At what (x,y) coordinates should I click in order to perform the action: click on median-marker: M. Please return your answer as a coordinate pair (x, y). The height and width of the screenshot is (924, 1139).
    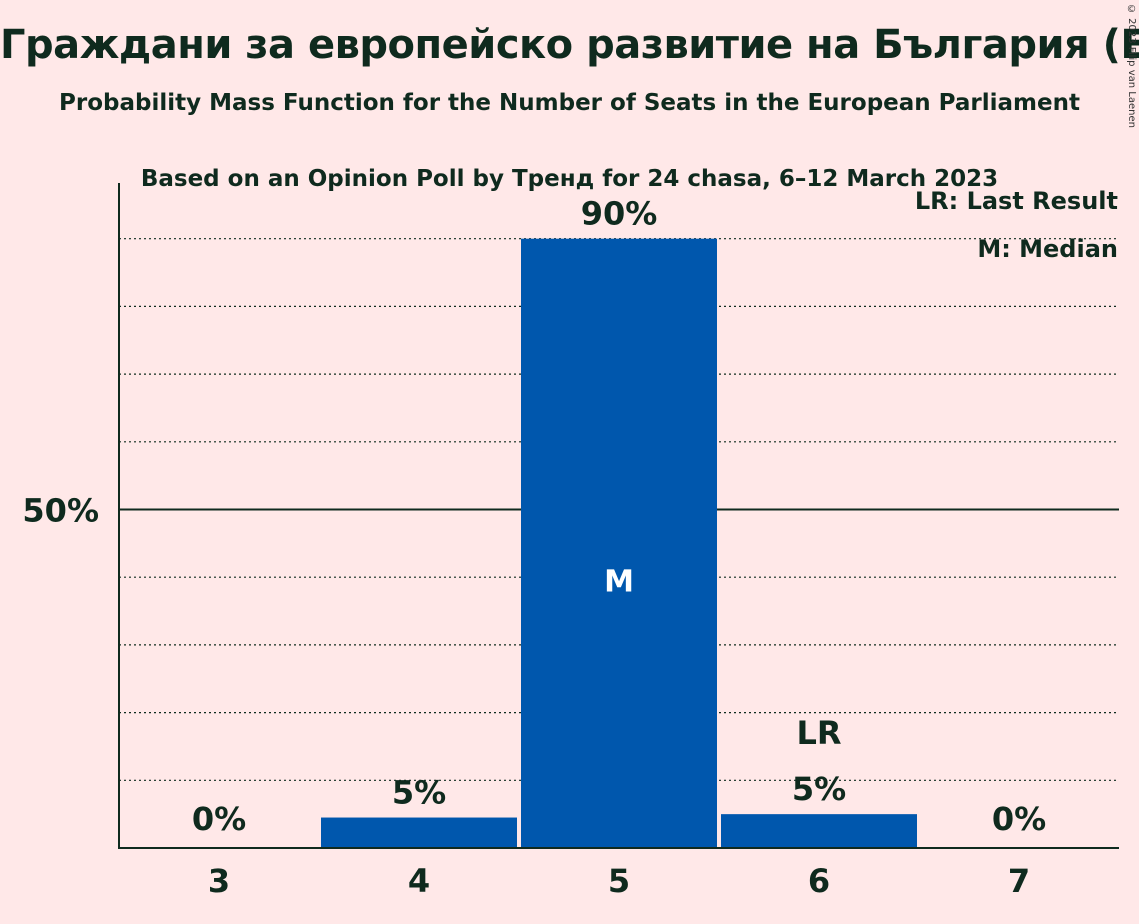
    Looking at the image, I should click on (619, 581).